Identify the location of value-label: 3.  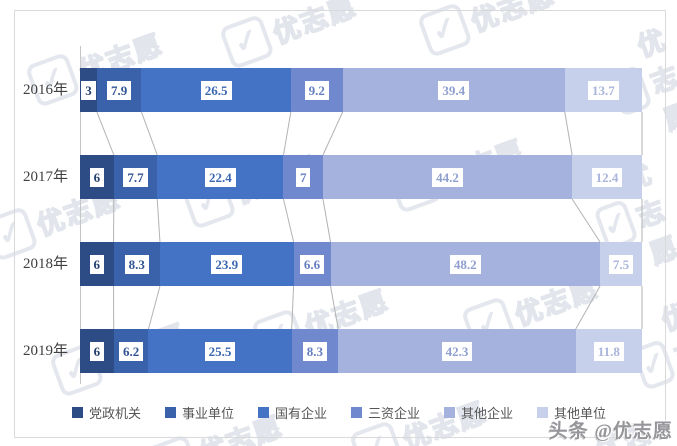
(88, 90).